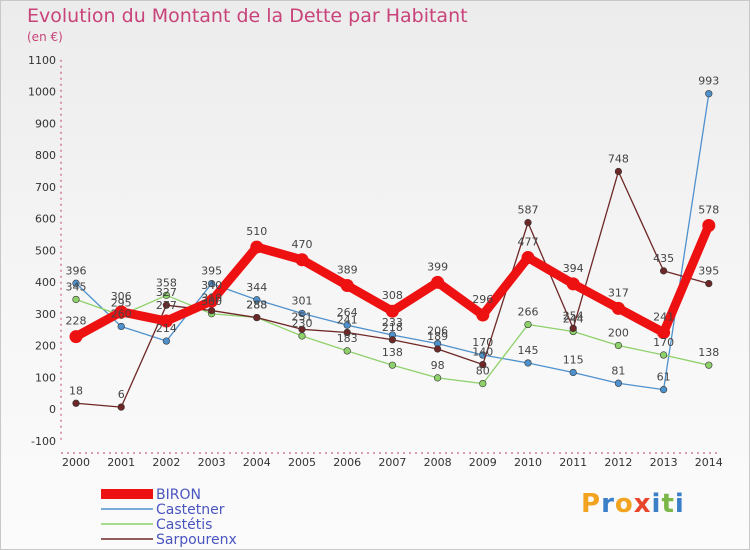  Describe the element at coordinates (121, 302) in the screenshot. I see `data-label: 295` at that location.